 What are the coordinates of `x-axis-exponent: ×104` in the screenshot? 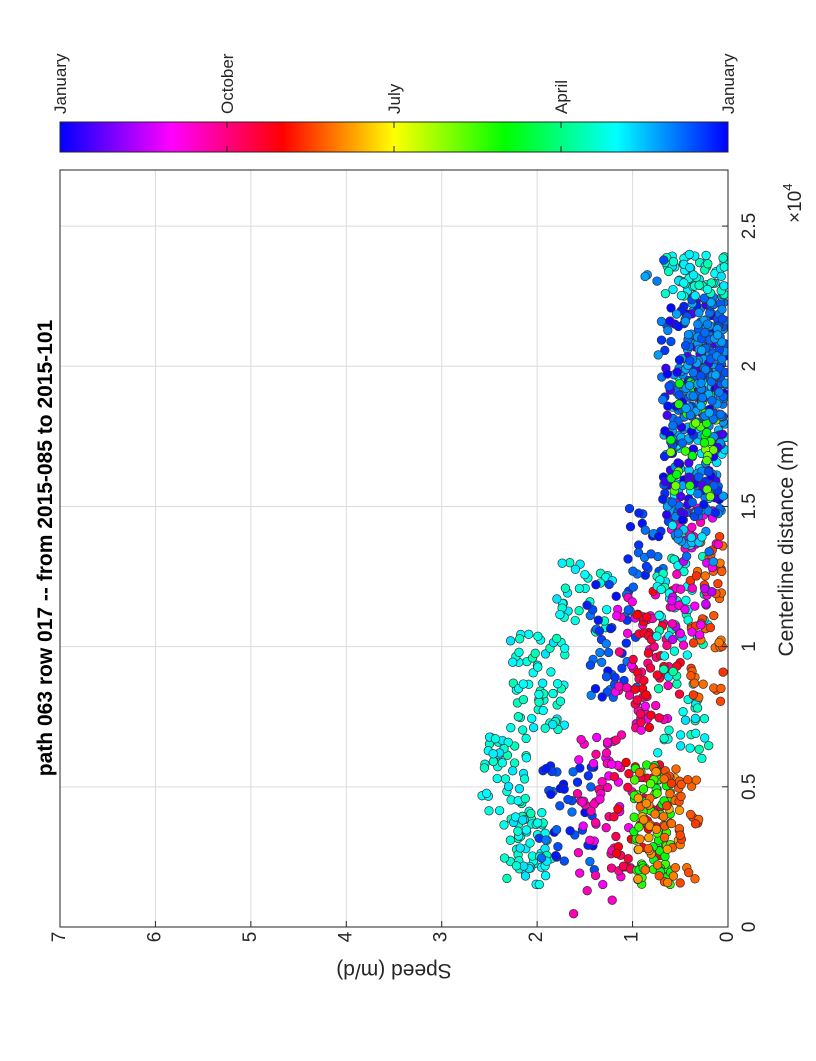 It's located at (793, 203).